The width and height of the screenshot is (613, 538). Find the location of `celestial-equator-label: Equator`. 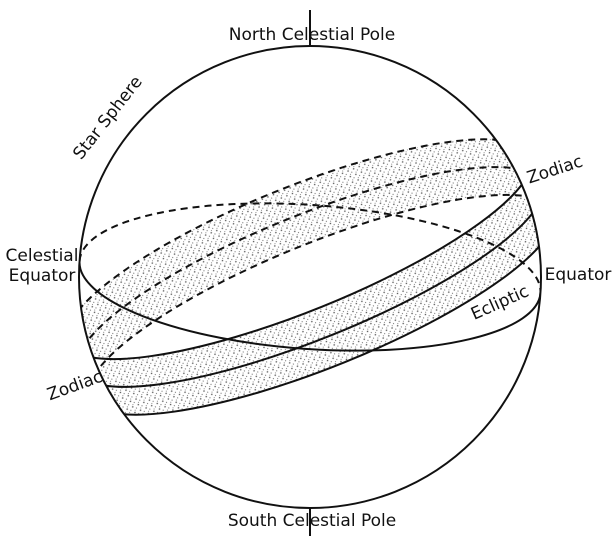

celestial-equator-label: Equator is located at coordinates (42, 276).